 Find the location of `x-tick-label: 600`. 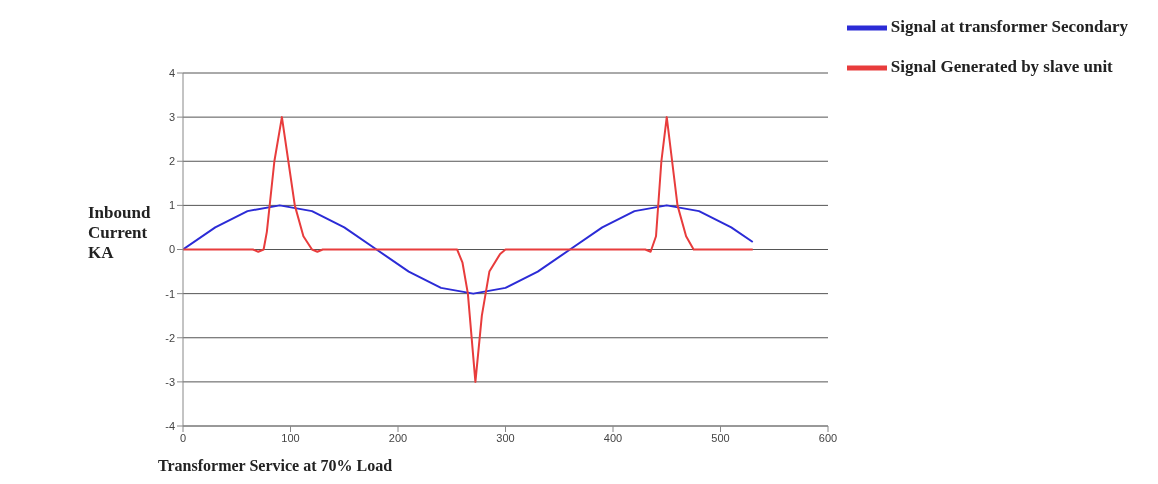

x-tick-label: 600 is located at coordinates (828, 437).